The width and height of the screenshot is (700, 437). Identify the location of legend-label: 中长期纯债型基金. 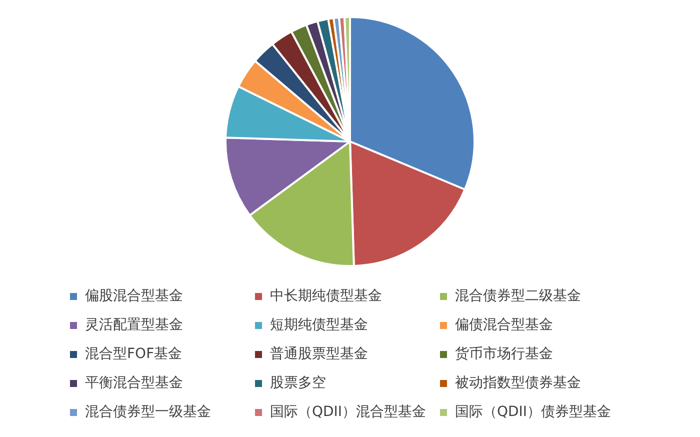
(326, 296).